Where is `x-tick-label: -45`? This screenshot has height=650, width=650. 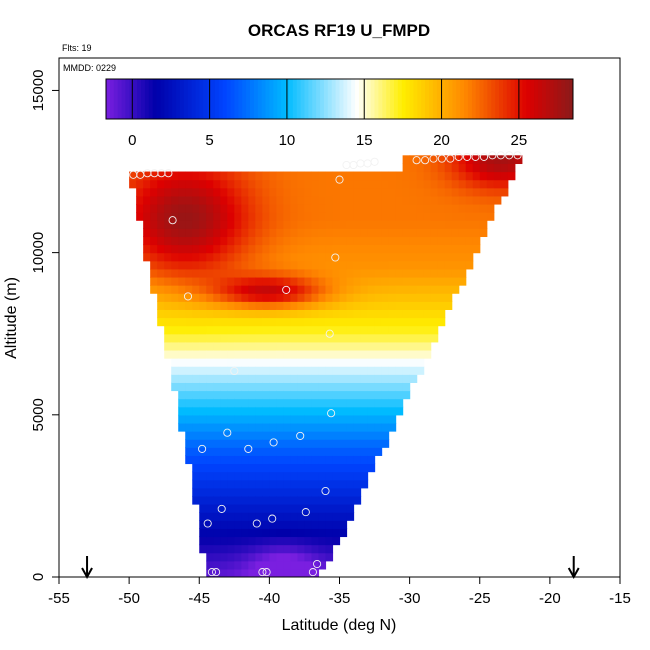
x-tick-label: -45 is located at coordinates (199, 598).